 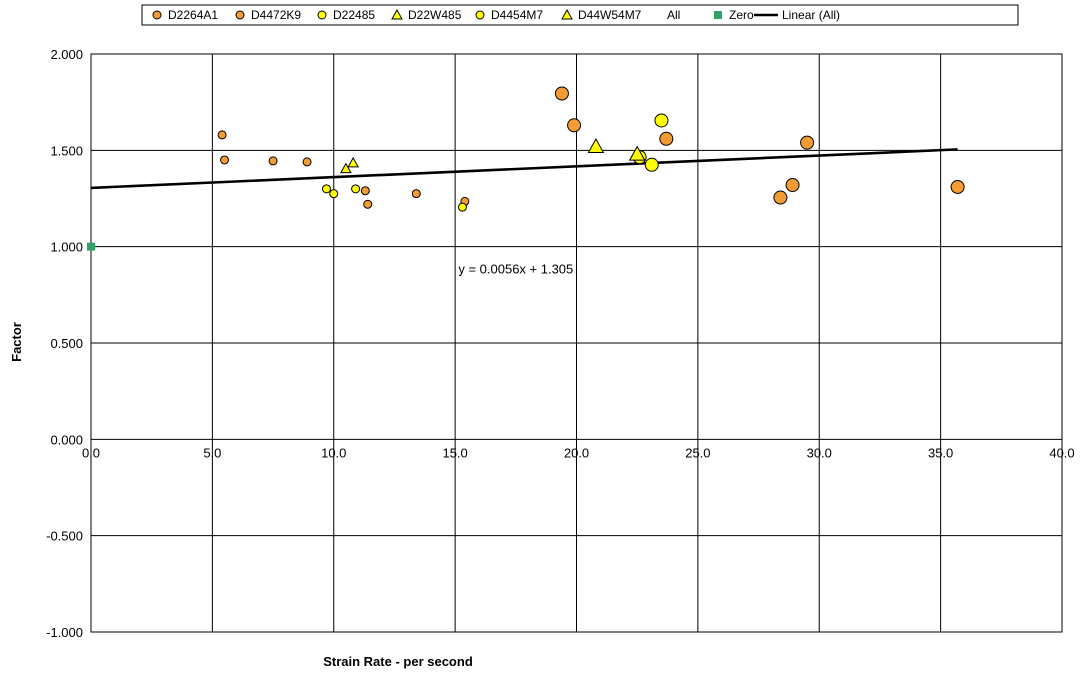 What do you see at coordinates (1061, 452) in the screenshot?
I see `x-tick-label: 40.0` at bounding box center [1061, 452].